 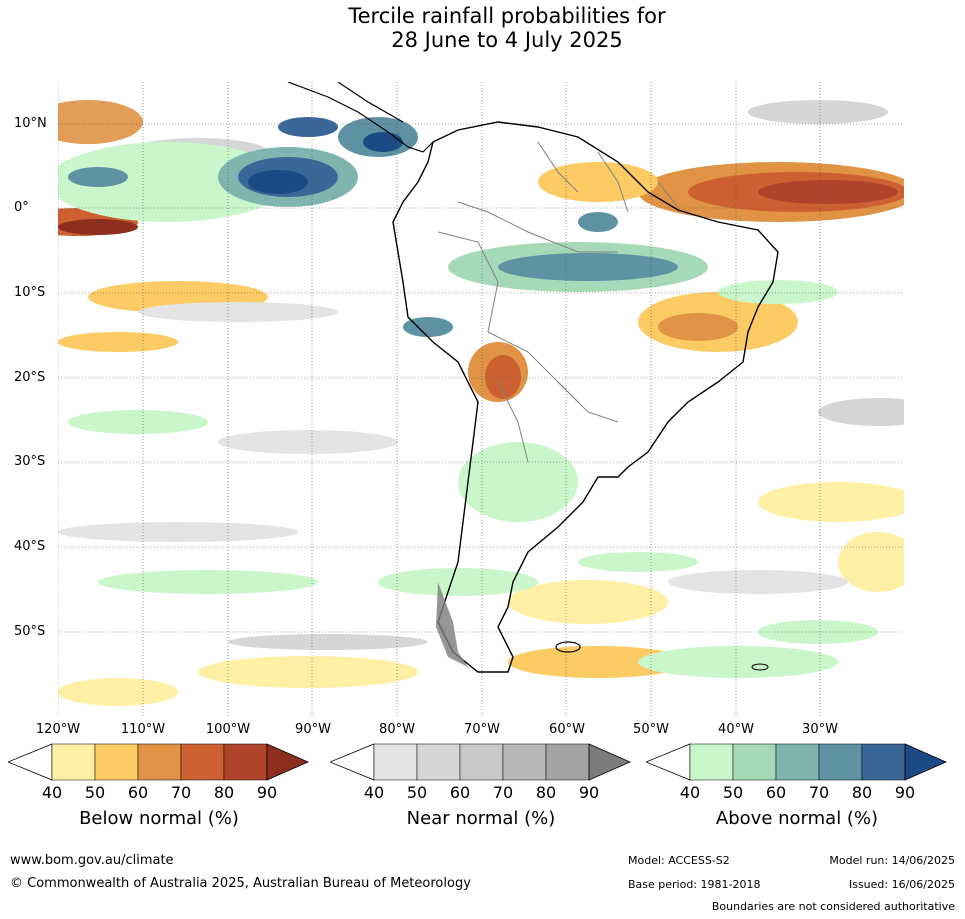 I want to click on patagonia-shading, so click(x=452, y=624).